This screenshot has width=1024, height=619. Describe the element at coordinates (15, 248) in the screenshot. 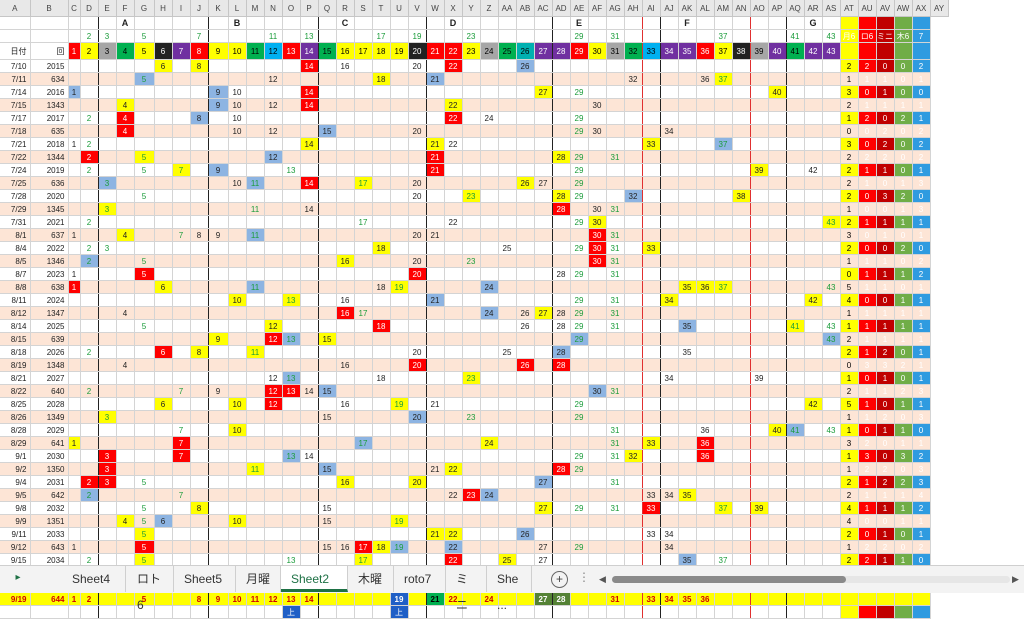

I see `row-date: 8/4` at that location.